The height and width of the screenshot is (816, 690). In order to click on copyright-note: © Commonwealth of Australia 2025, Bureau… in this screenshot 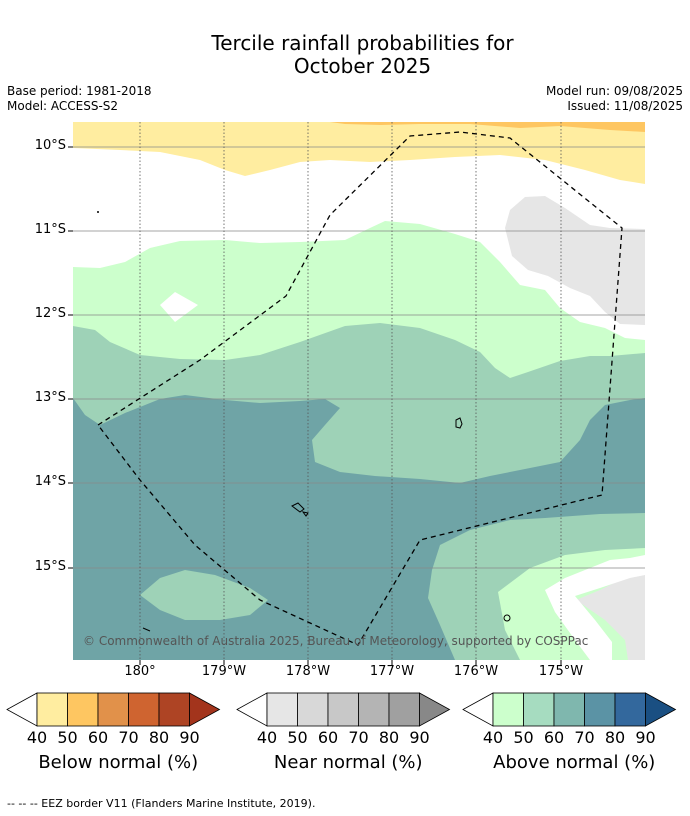, I will do `click(336, 641)`.